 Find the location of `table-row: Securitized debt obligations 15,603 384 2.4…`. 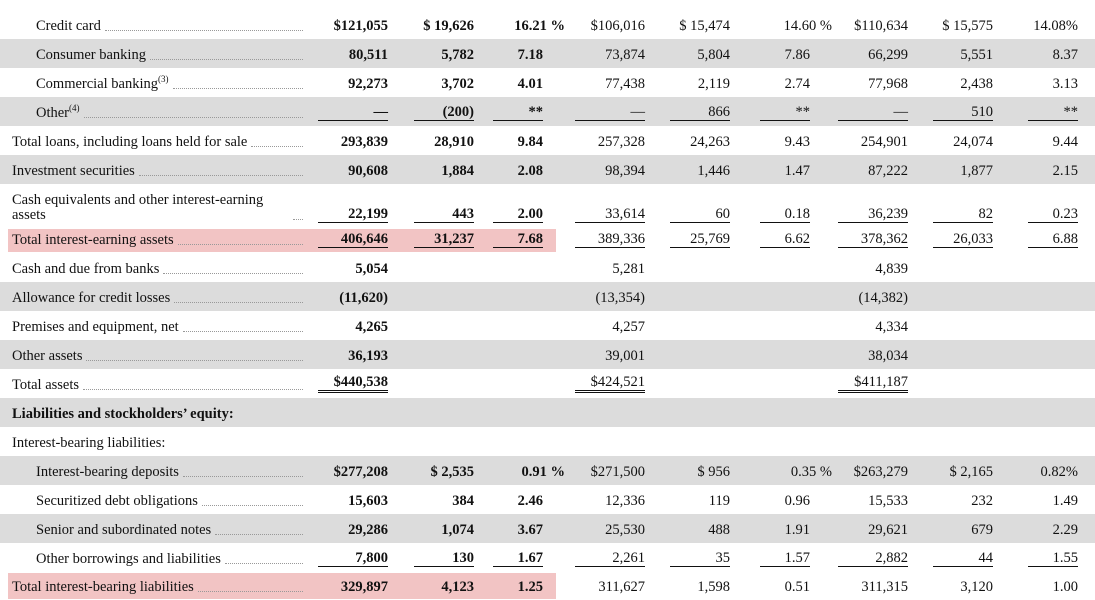

table-row: Securitized debt obligations 15,603 384 2.4… is located at coordinates (547, 499).